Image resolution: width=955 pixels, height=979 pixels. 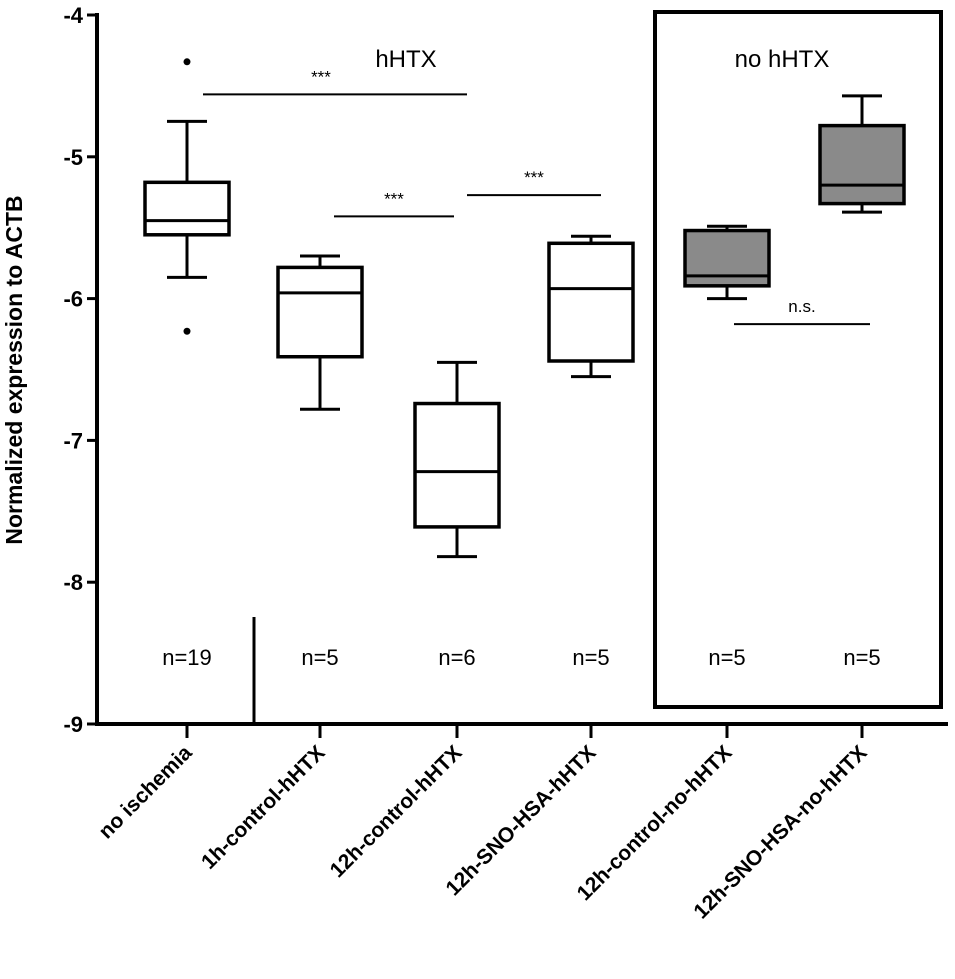 I want to click on significance-label: n.s., so click(x=801, y=306).